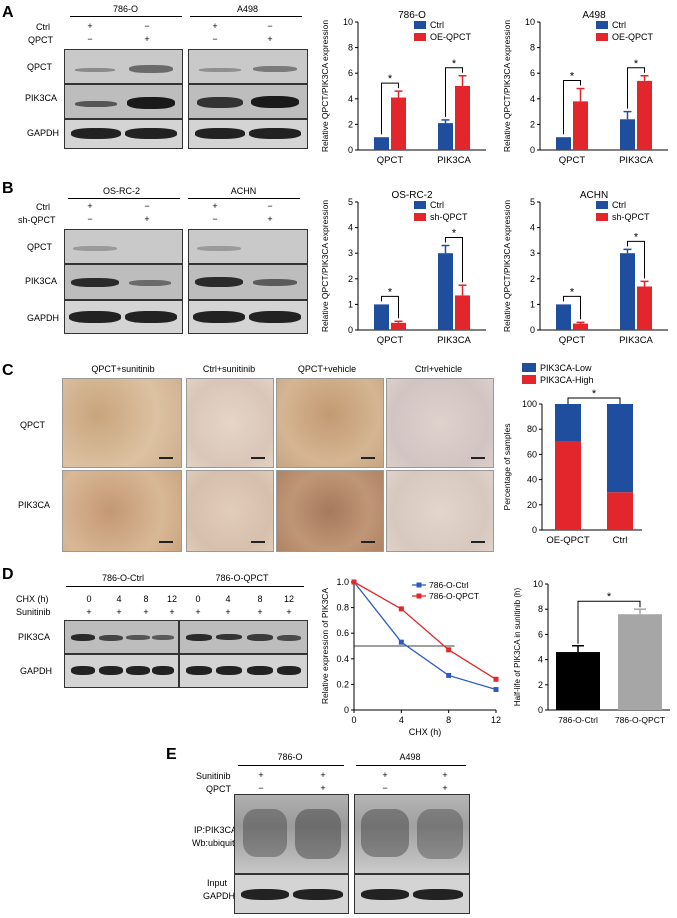 The image size is (677, 918). Describe the element at coordinates (507, 467) in the screenshot. I see `y-axis-label: Percentage of samples` at that location.